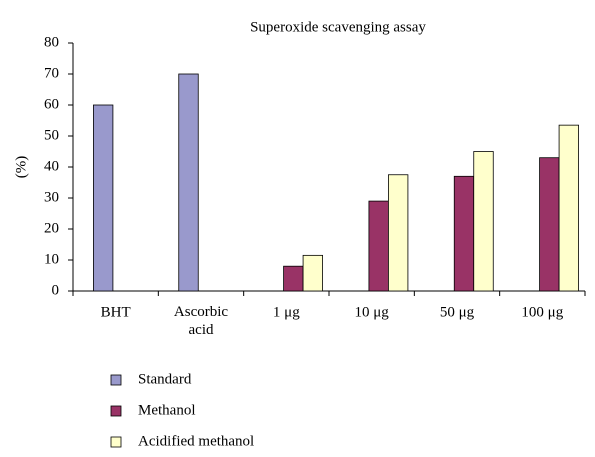 This screenshot has height=457, width=595. Describe the element at coordinates (196, 441) in the screenshot. I see `legend-label: Acidified methanol` at that location.